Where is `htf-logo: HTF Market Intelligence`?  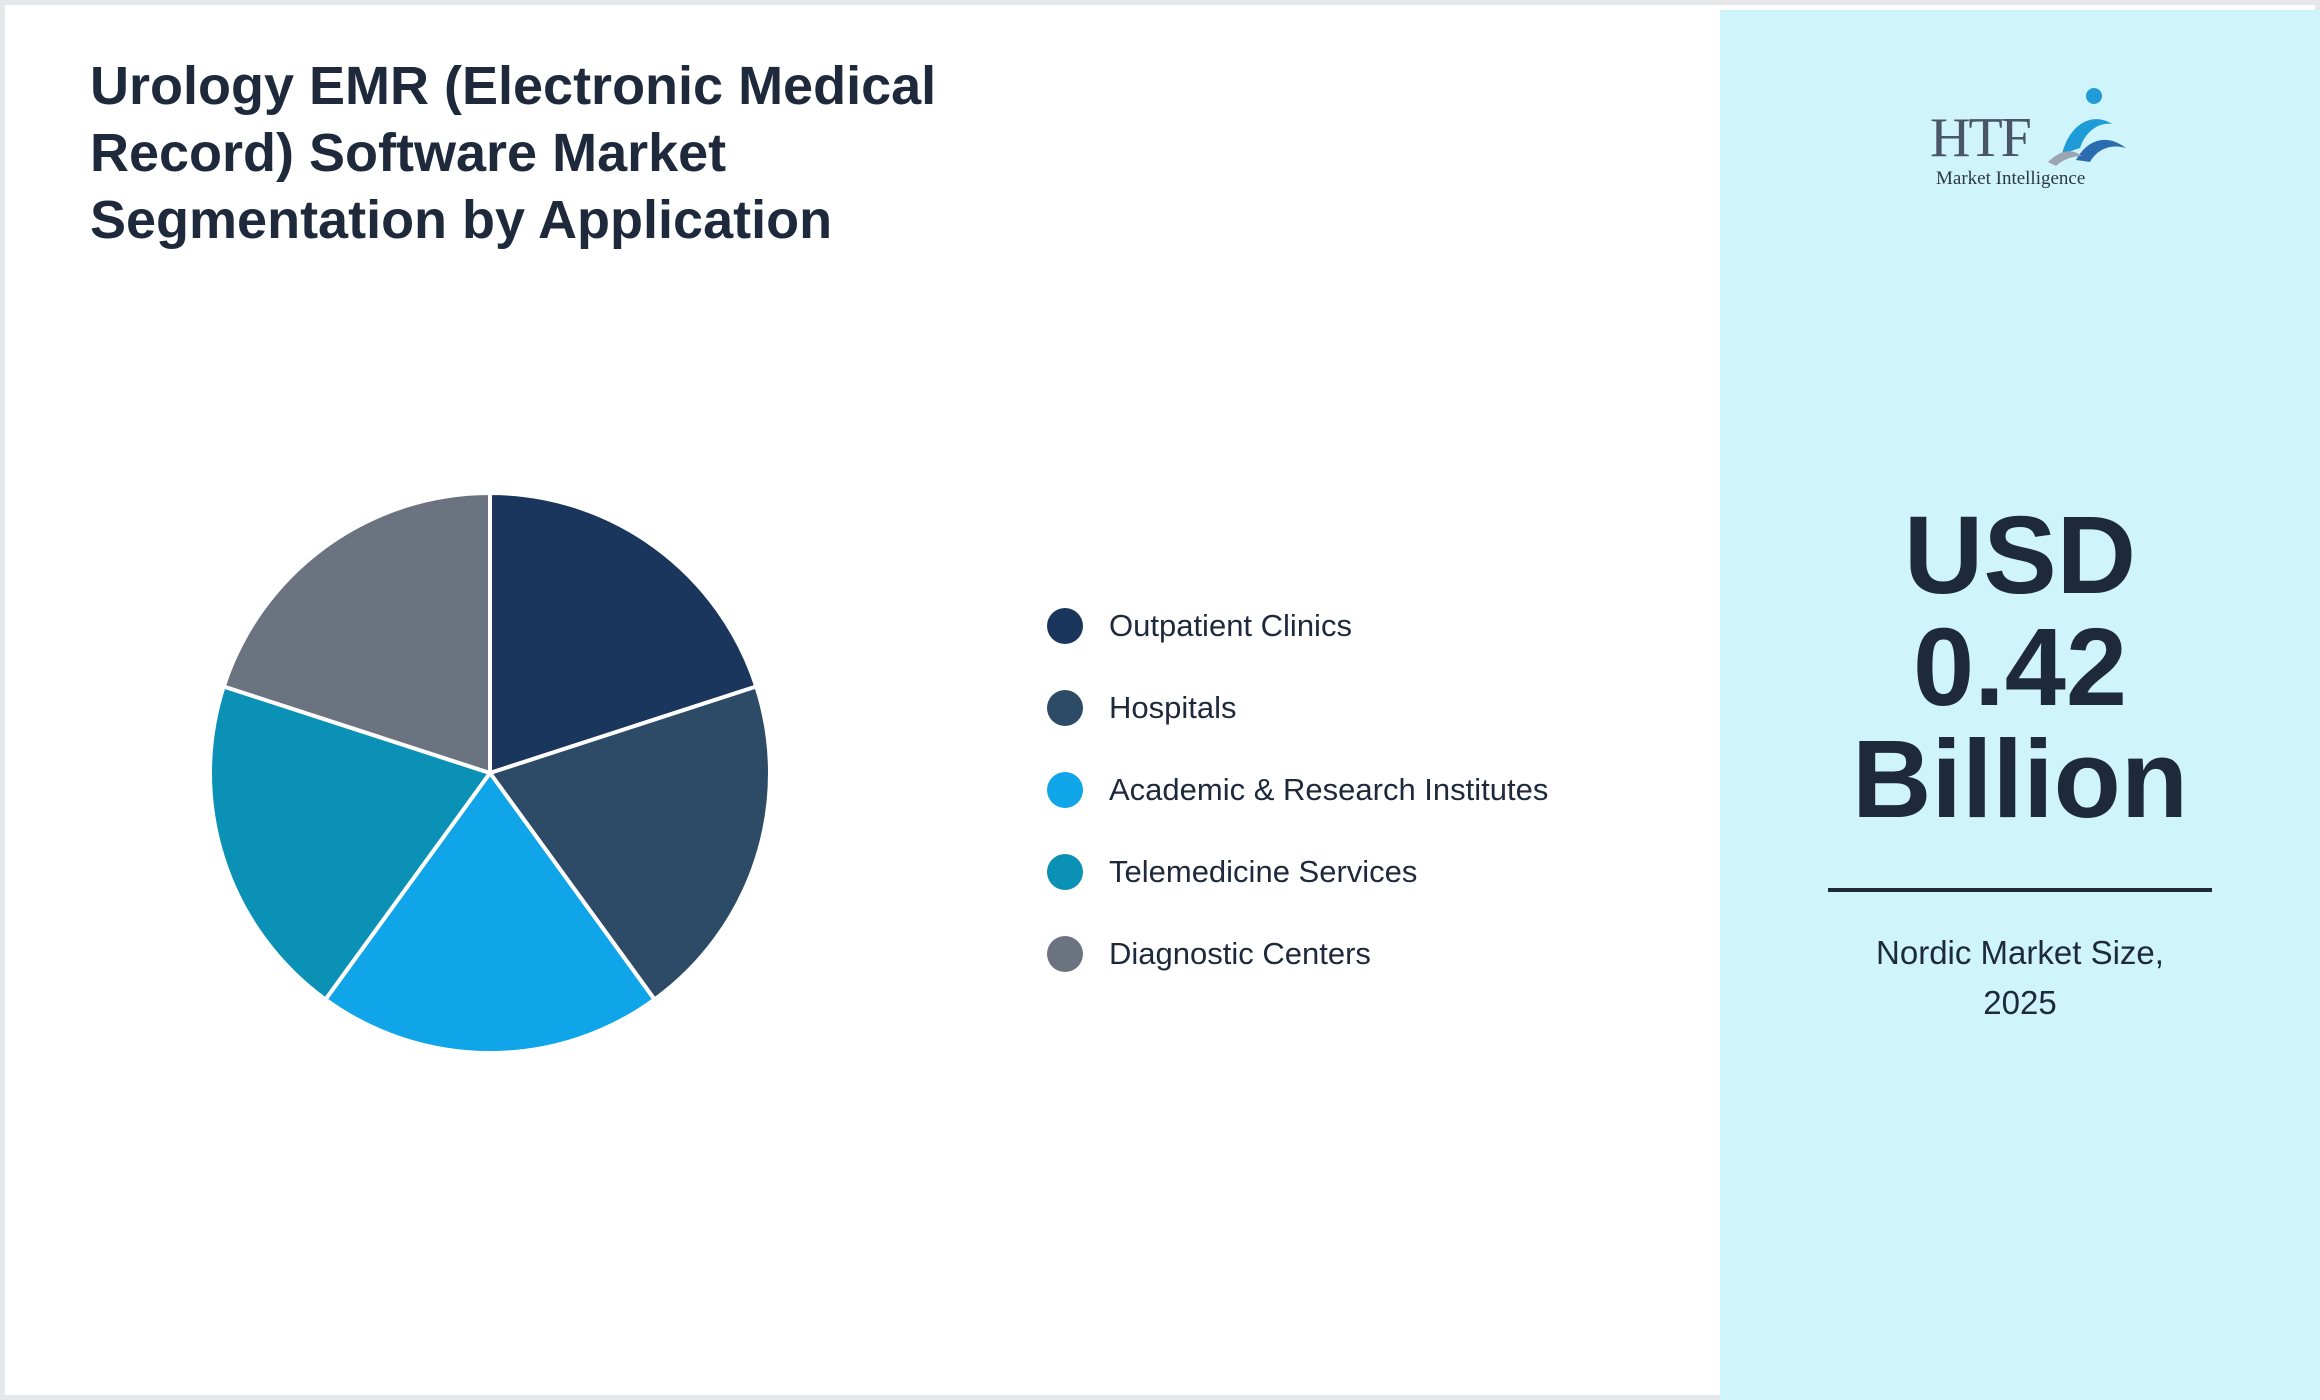
htf-logo: HTF Market Intelligence is located at coordinates (2030, 137).